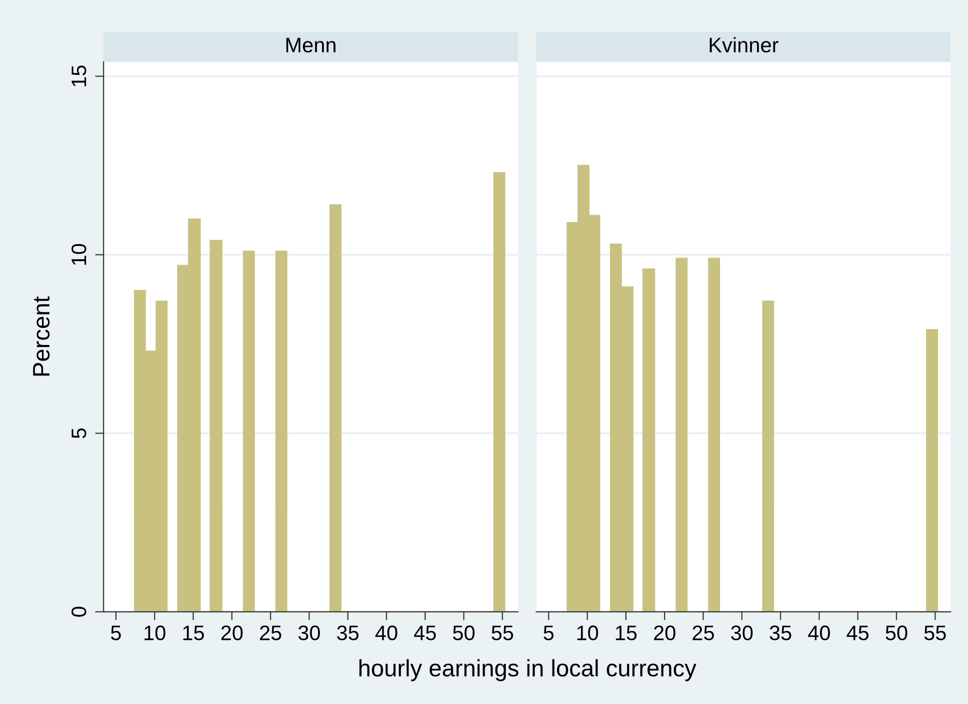  I want to click on y-tick-label: 0, so click(79, 611).